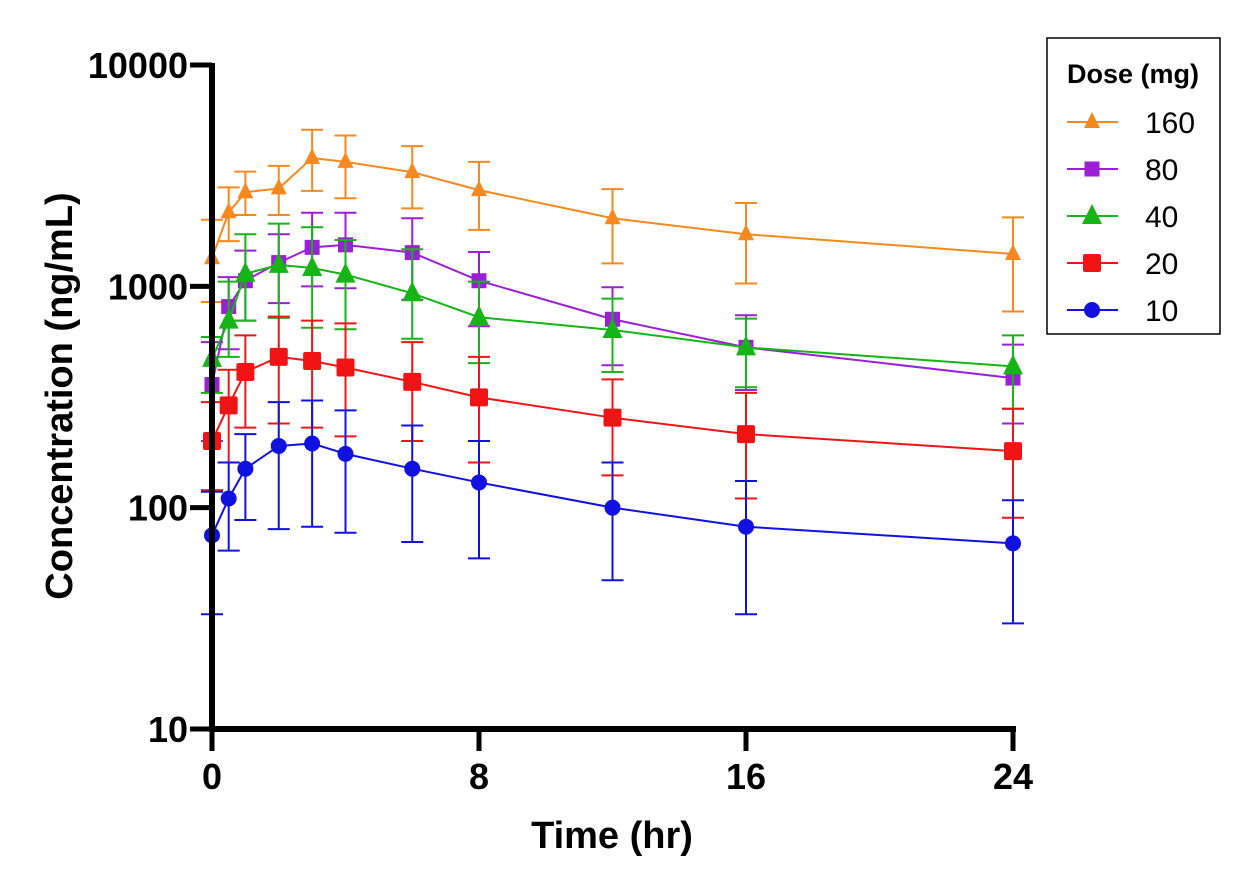  What do you see at coordinates (1161, 311) in the screenshot?
I see `legend-label: 10` at bounding box center [1161, 311].